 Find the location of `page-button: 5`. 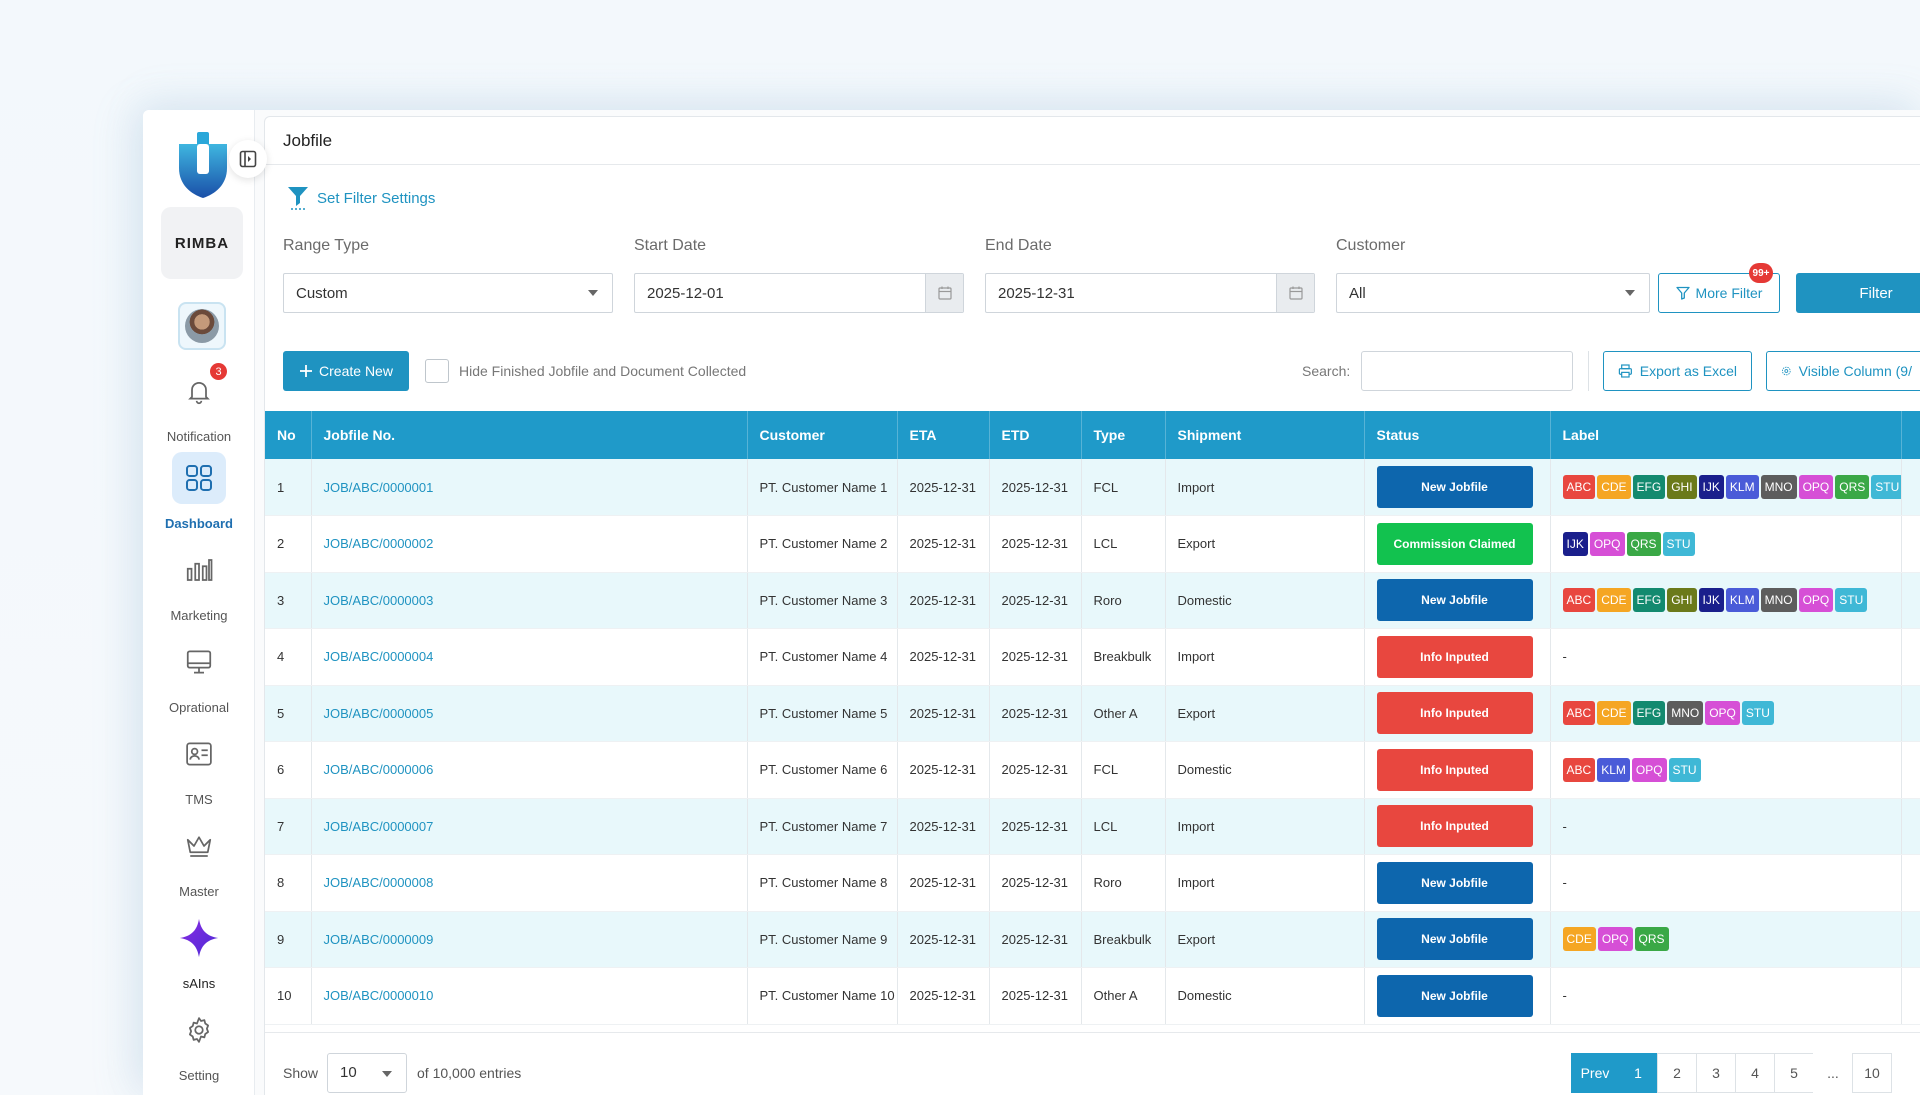

page-button: 5 is located at coordinates (1794, 1073).